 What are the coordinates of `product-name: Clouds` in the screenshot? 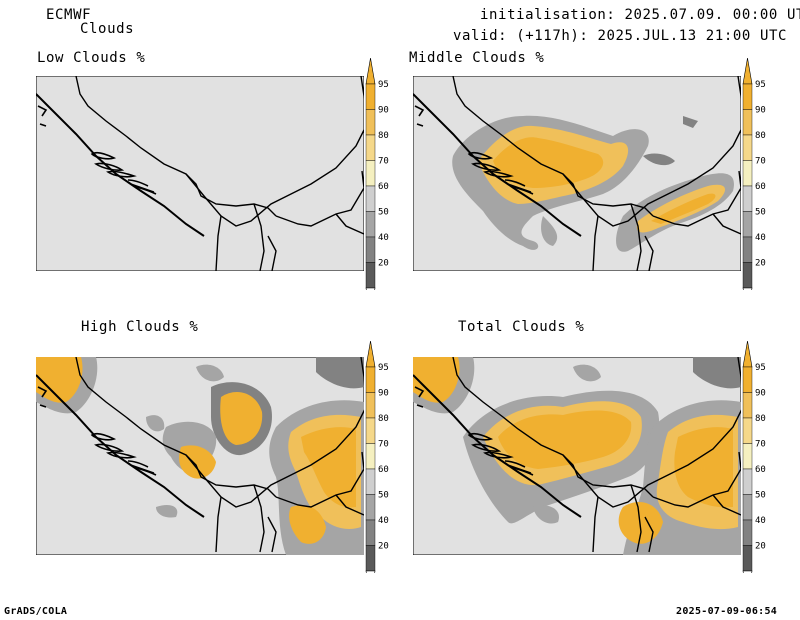 It's located at (107, 29).